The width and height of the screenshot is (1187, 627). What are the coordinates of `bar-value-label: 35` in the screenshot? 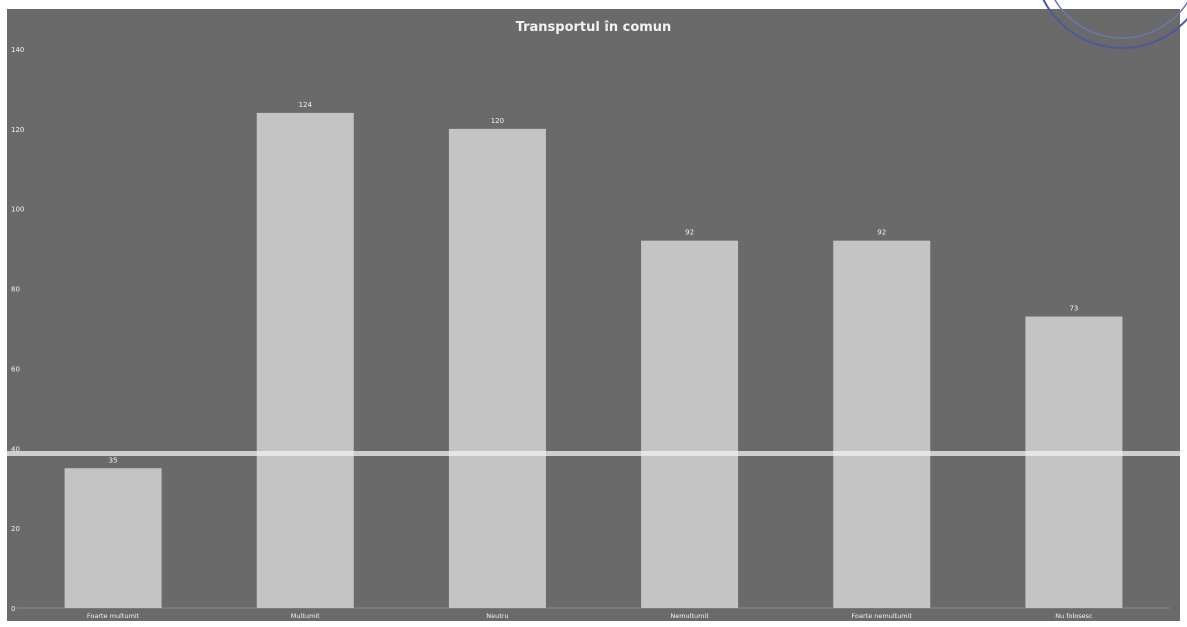 It's located at (113, 460).